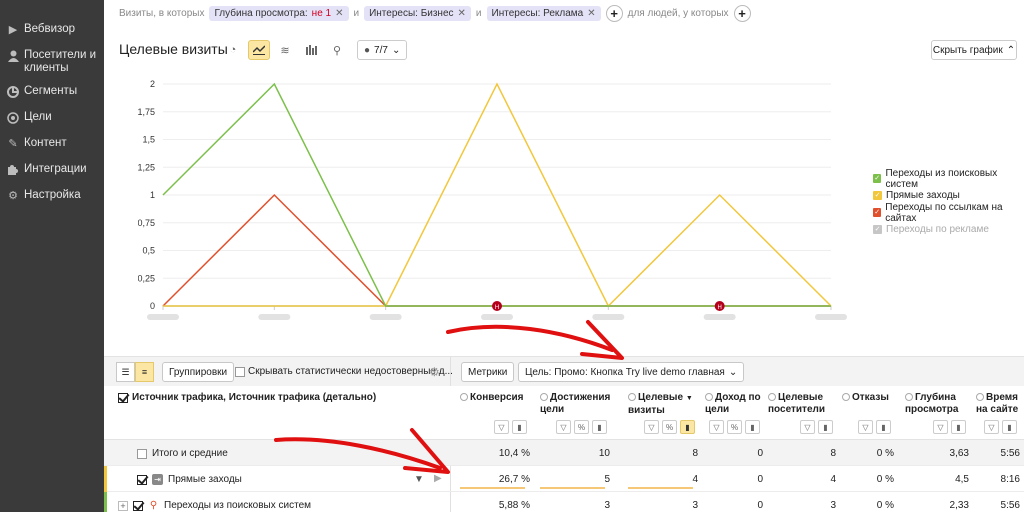 This screenshot has width=1024, height=512. I want to click on sidebar-item-webvisor: ▶ Вебвизор, so click(52, 31).